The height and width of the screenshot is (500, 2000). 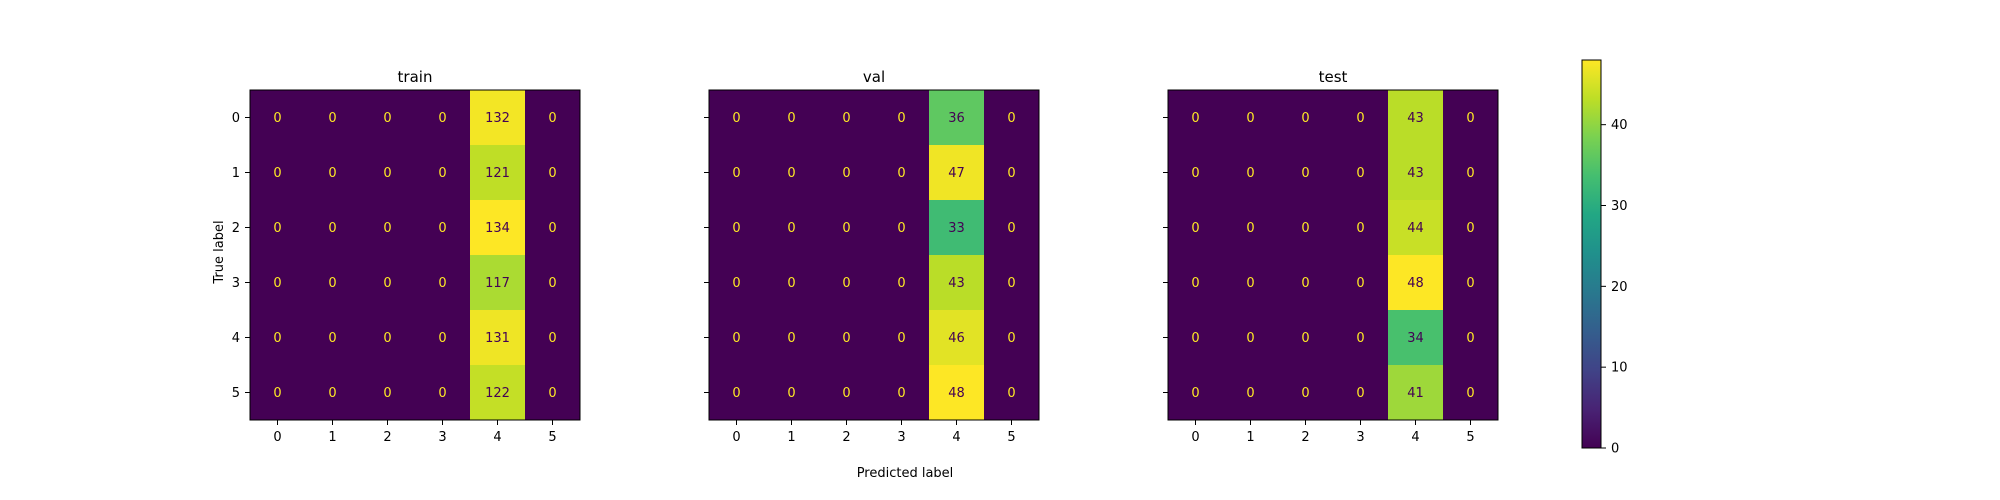 I want to click on colorbar-tick-label: 40, so click(x=1619, y=125).